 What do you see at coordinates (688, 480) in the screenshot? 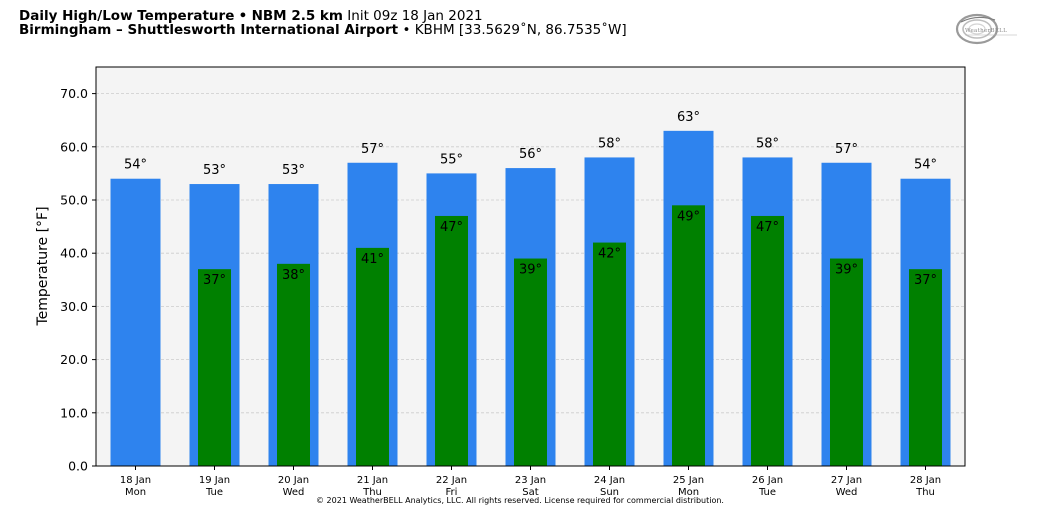
I see `x-tick-date: 25 Jan` at bounding box center [688, 480].